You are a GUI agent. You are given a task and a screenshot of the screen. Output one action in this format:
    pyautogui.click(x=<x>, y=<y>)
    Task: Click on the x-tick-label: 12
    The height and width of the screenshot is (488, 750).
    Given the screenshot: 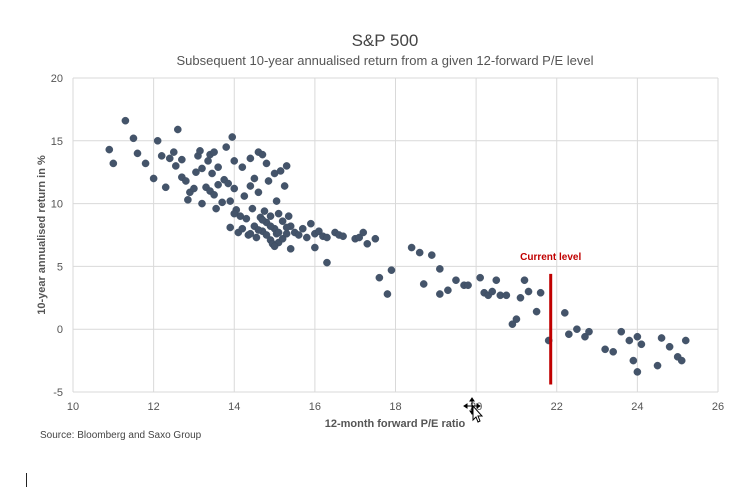 What is the action you would take?
    pyautogui.click(x=154, y=407)
    